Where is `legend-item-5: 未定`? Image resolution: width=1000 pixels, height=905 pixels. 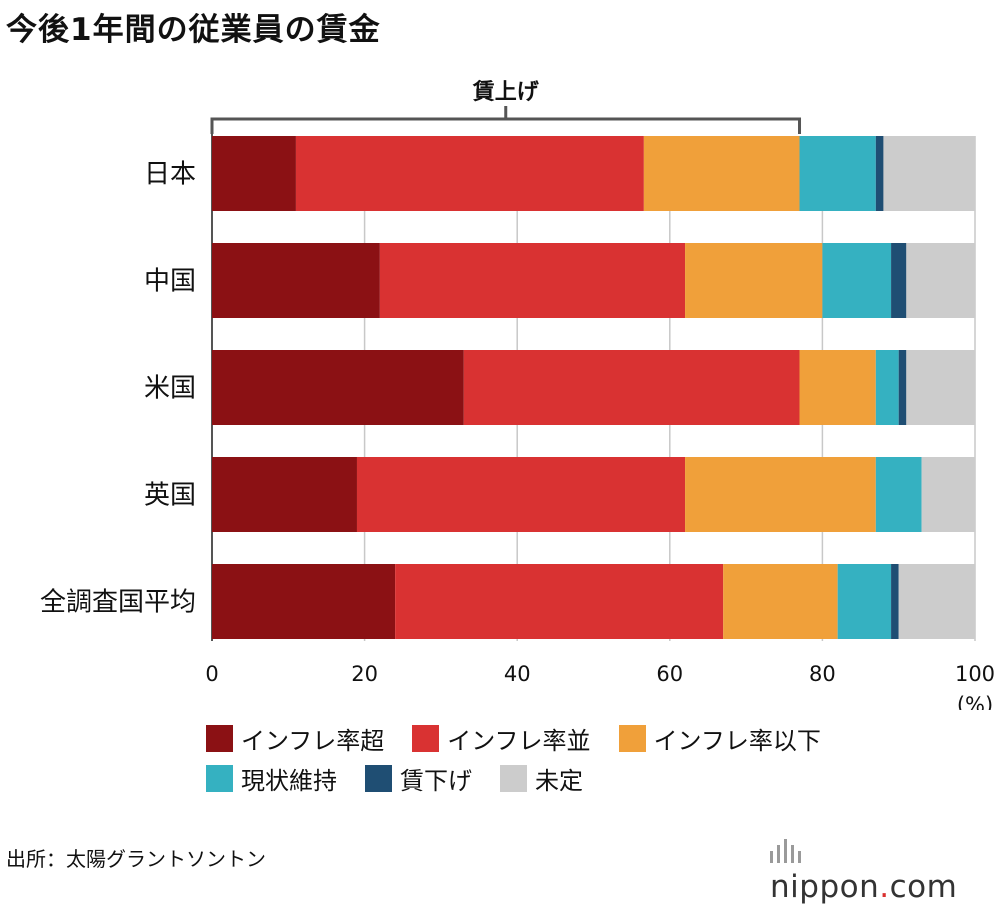
legend-item-5: 未定 is located at coordinates (541, 778).